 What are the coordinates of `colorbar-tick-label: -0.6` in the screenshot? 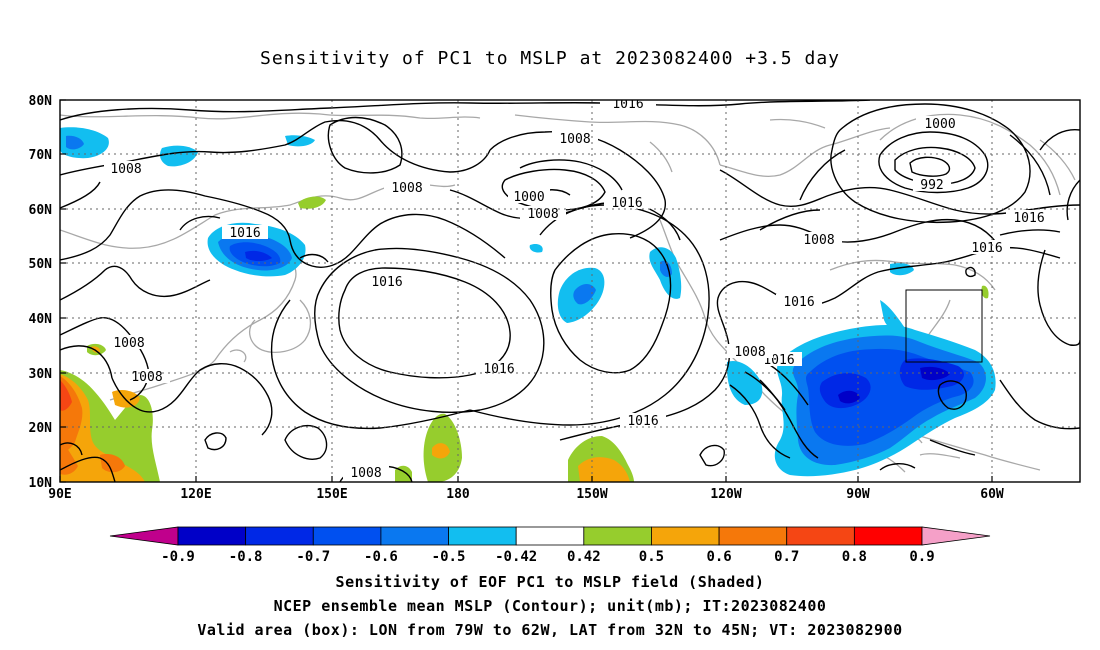 It's located at (381, 557).